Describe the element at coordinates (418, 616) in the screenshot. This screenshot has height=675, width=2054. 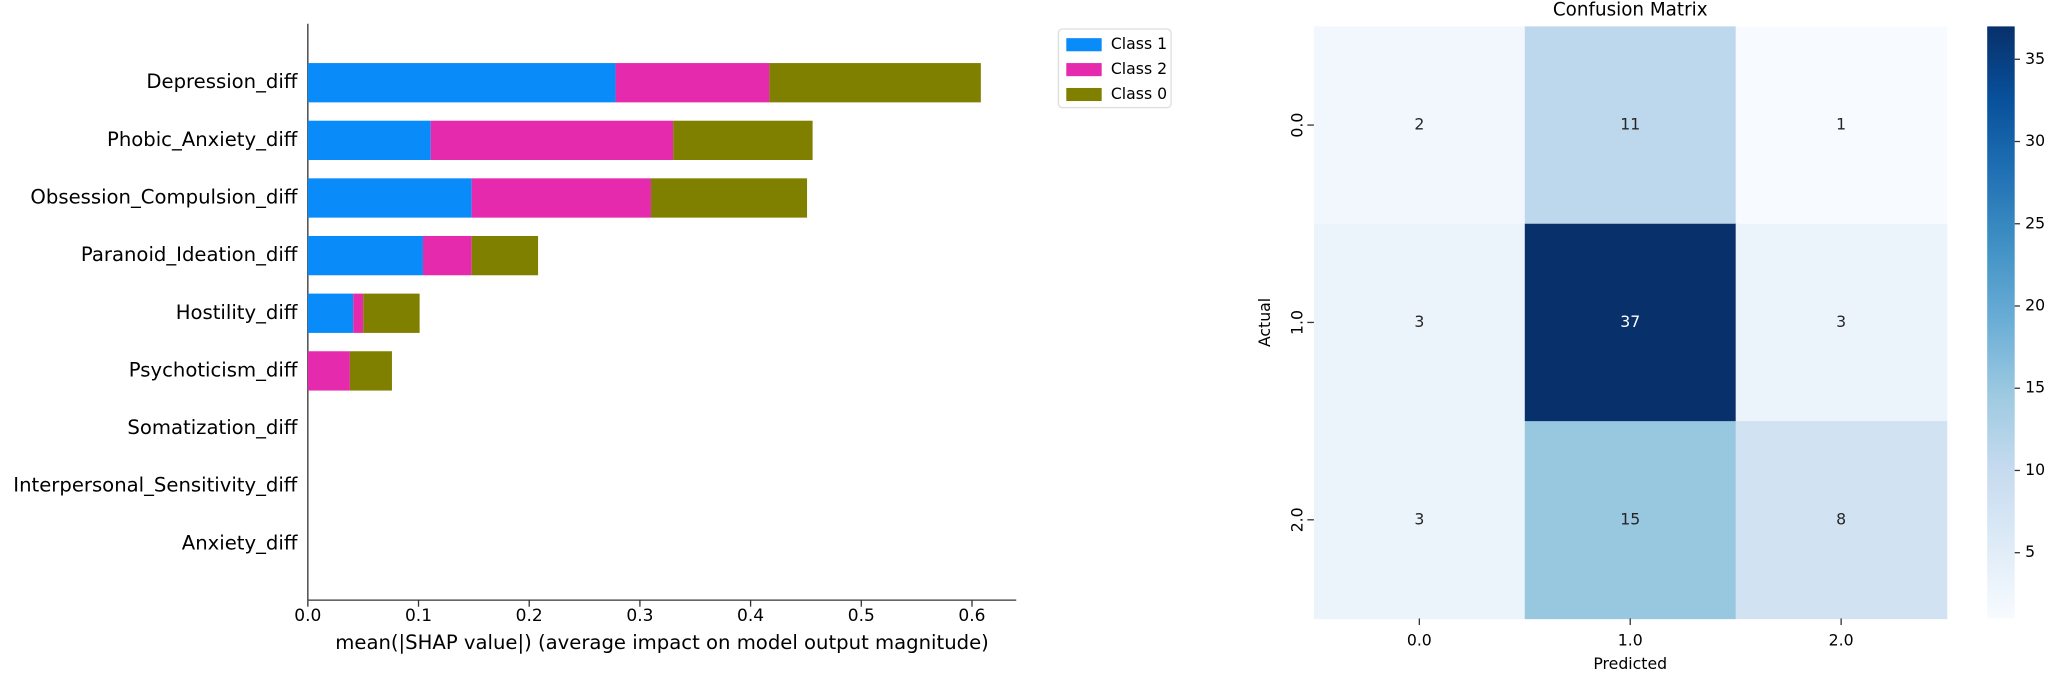
I see `x-tick-label: 0.1` at that location.